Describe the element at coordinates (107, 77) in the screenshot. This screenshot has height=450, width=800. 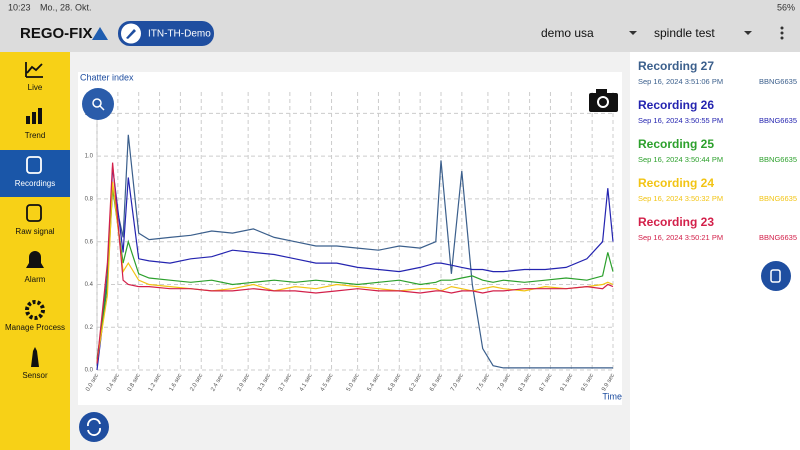
I see `chart-title: Chatter index` at that location.